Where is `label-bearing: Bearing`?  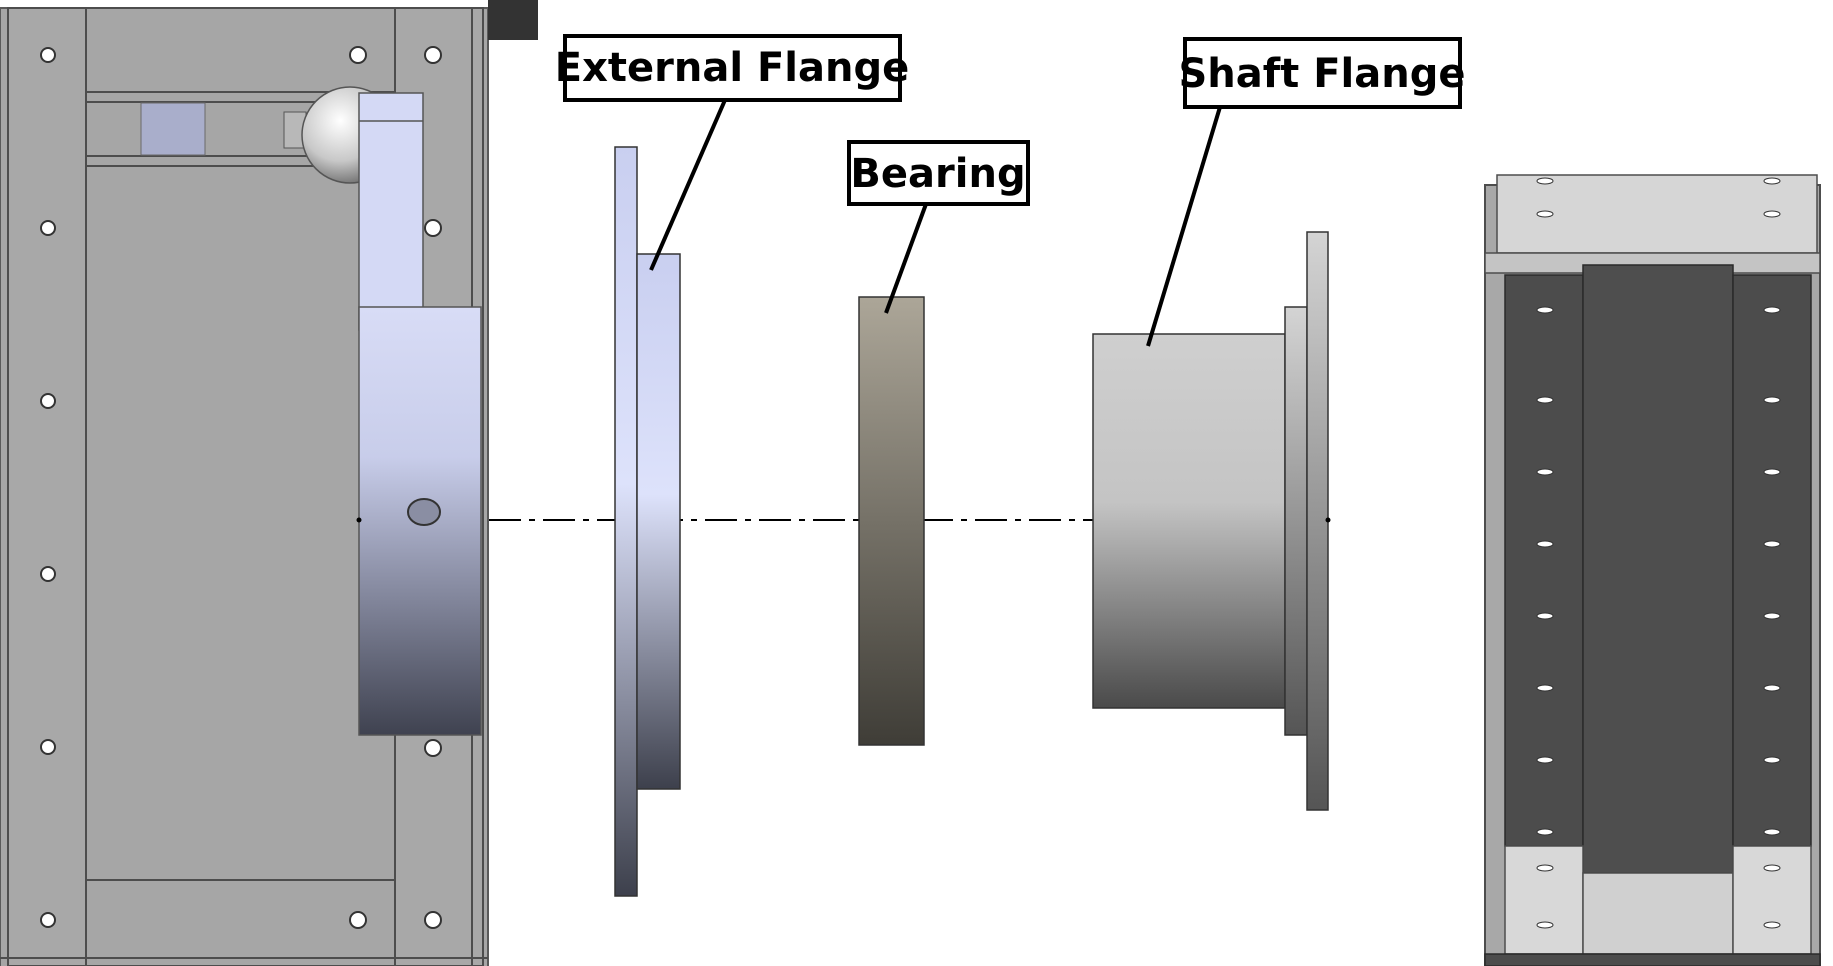 label-bearing: Bearing is located at coordinates (937, 174).